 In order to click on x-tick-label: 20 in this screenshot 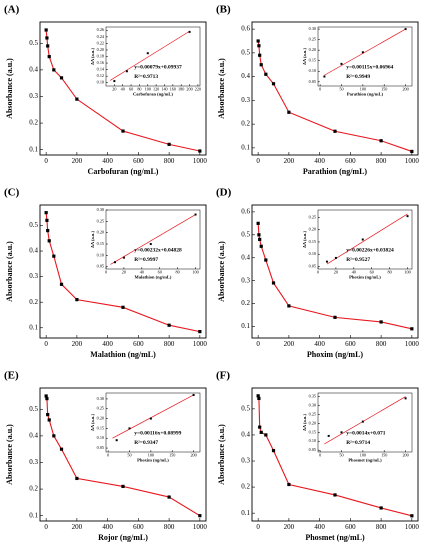, I will do `click(336, 272)`.